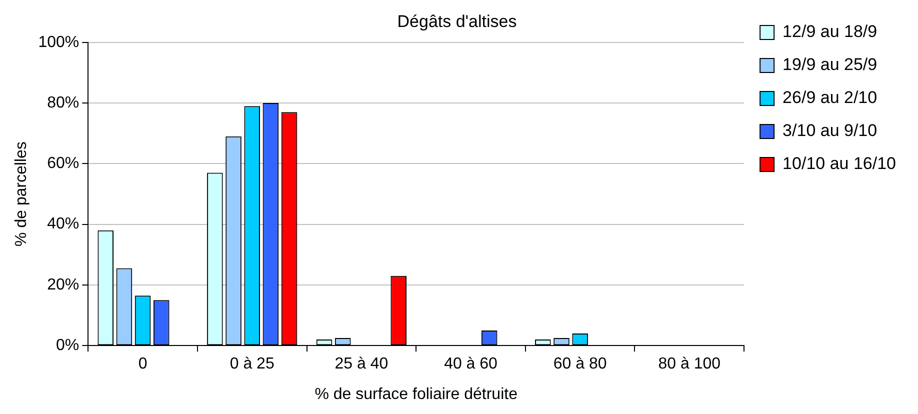 The height and width of the screenshot is (414, 918). What do you see at coordinates (361, 364) in the screenshot?
I see `x-tick-label: 25 à 40` at bounding box center [361, 364].